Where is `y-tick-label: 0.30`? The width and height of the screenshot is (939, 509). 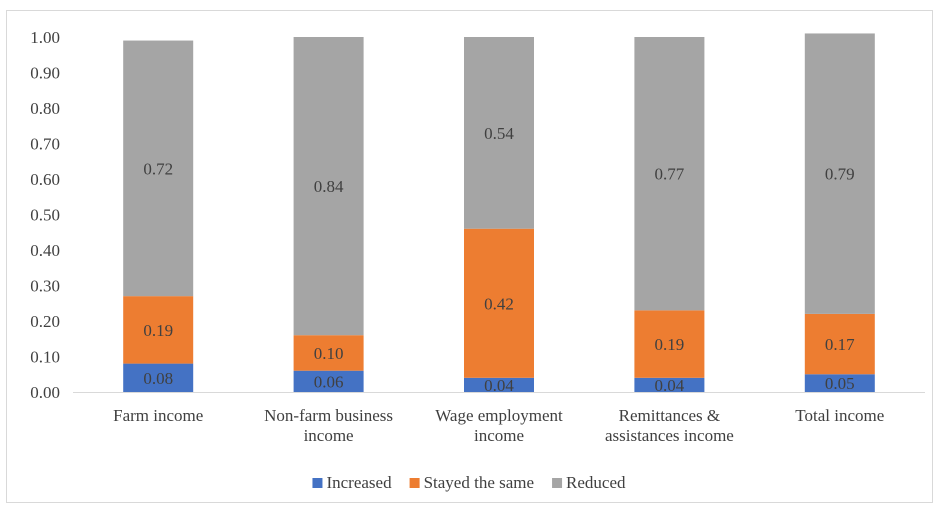 y-tick-label: 0.30 is located at coordinates (45, 286).